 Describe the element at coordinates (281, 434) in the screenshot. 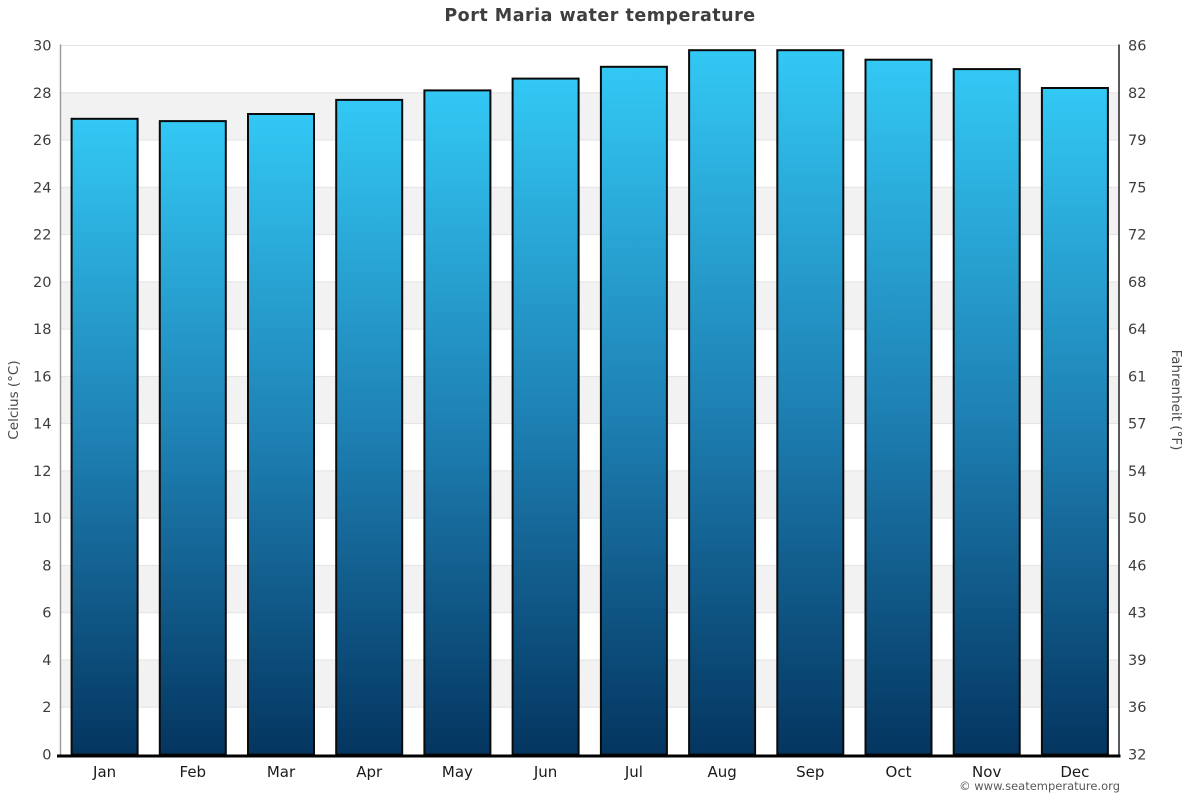

I see `bar-mar` at that location.